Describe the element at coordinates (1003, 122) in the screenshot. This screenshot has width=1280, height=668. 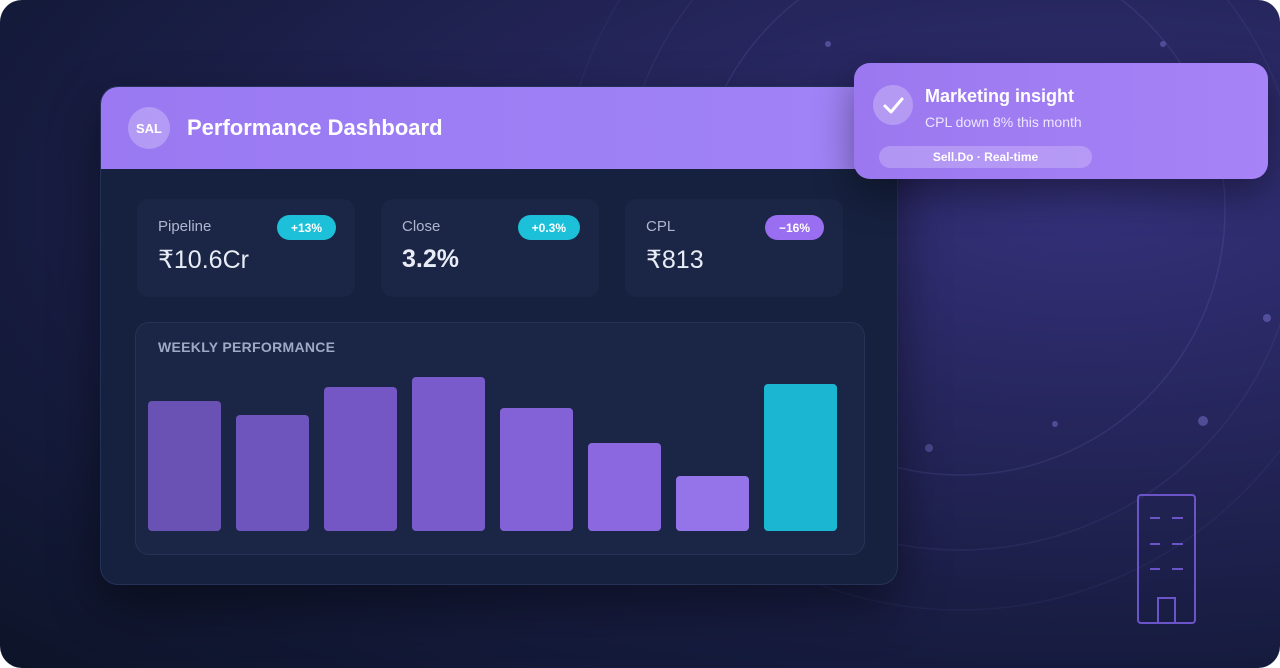
I see `notification-text: CPL down 8% this month` at that location.